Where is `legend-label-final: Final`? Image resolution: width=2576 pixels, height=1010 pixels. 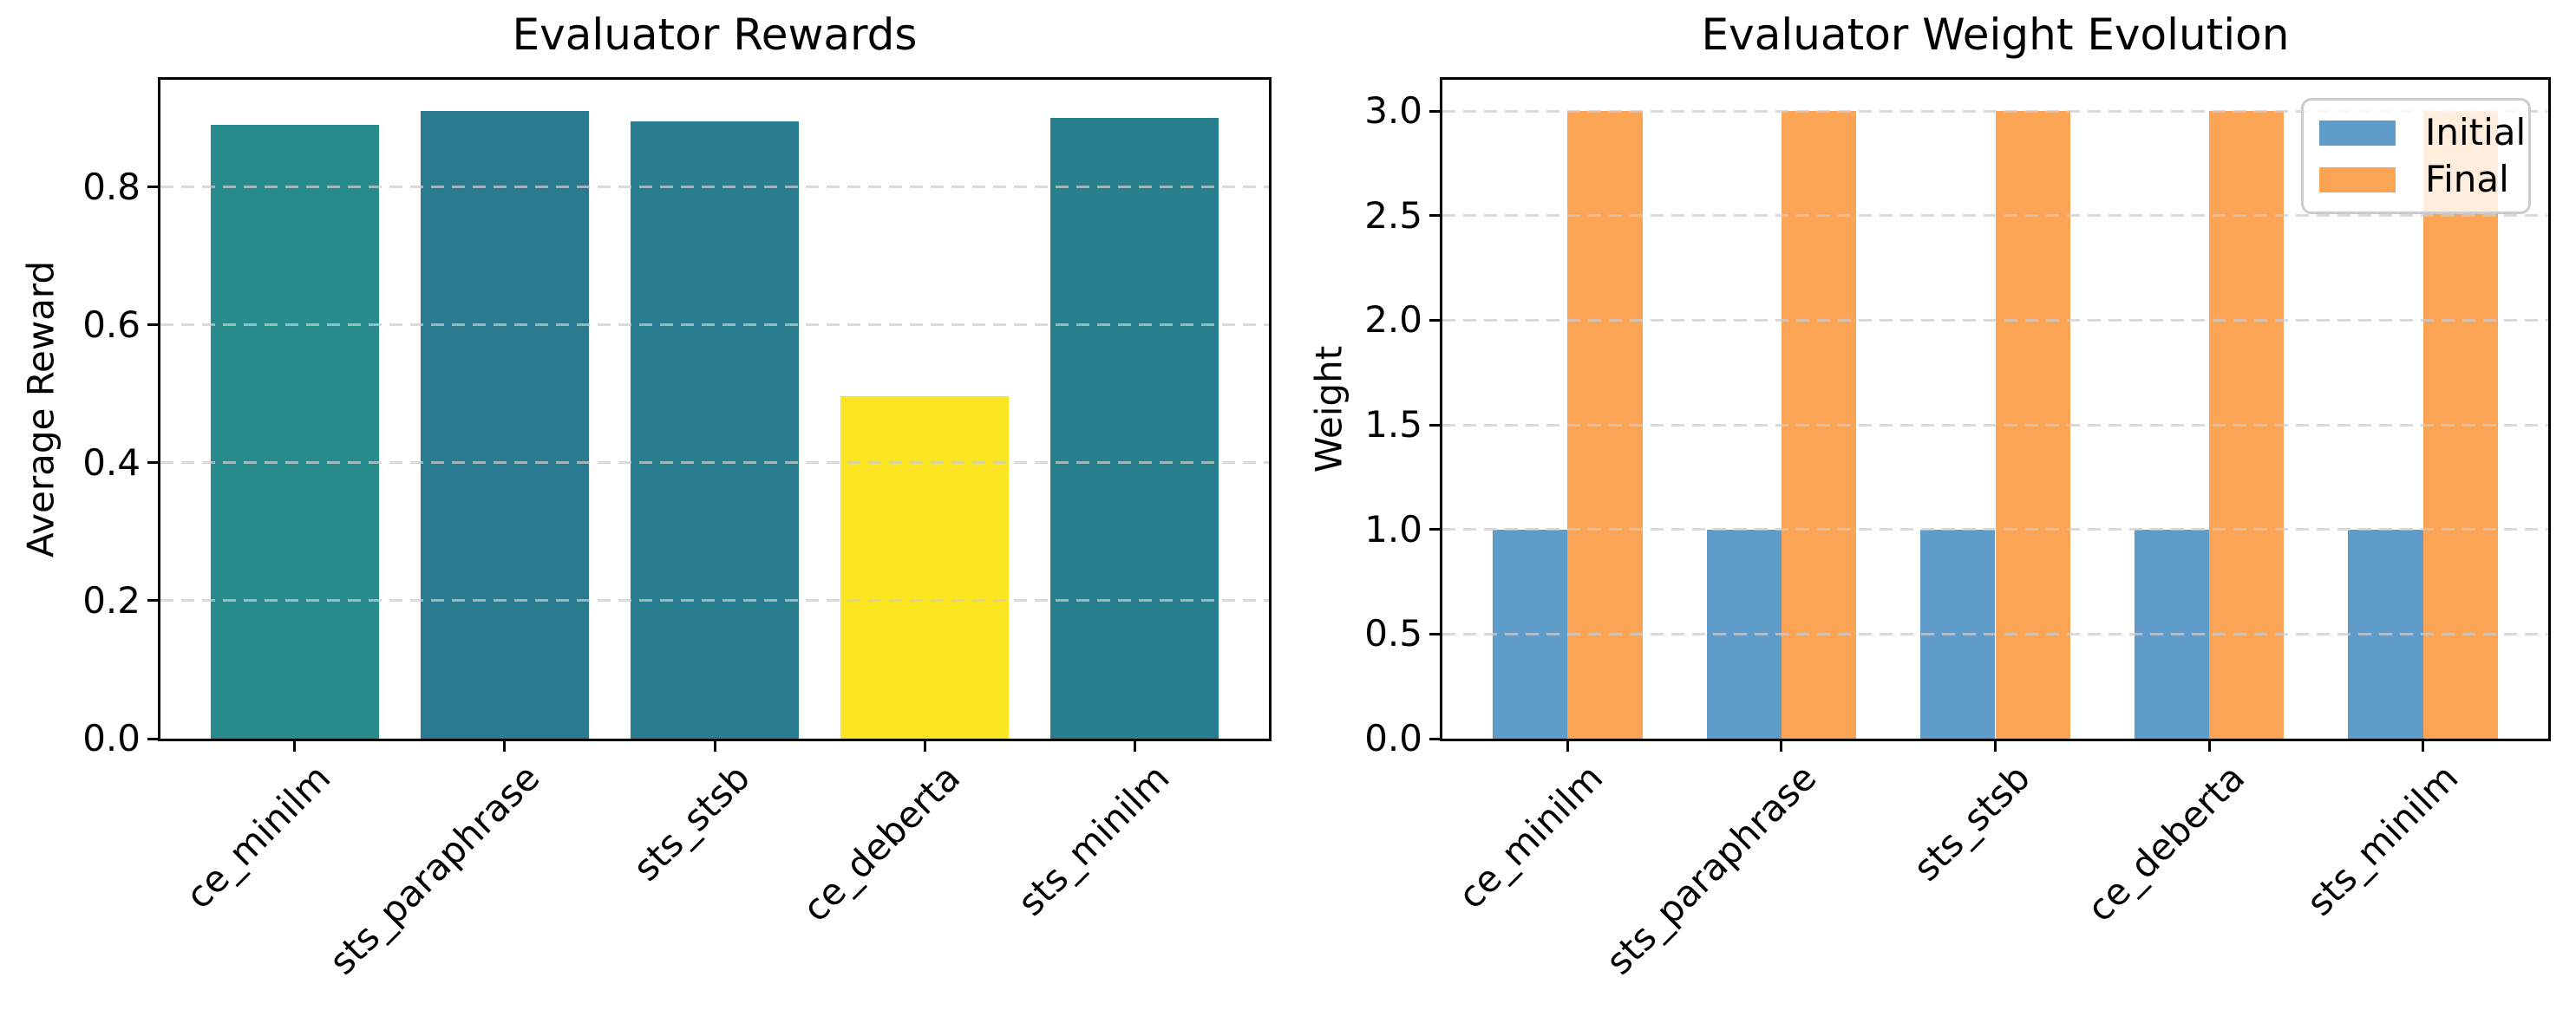
legend-label-final: Final is located at coordinates (2467, 179).